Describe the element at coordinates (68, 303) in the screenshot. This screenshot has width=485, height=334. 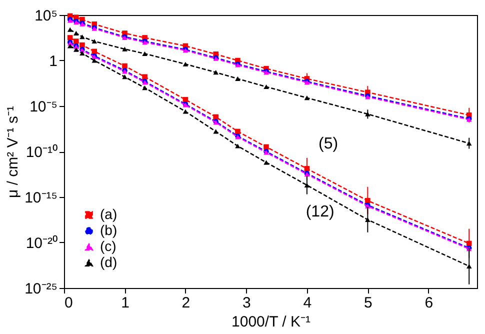
I see `x-tick-label: 0` at that location.